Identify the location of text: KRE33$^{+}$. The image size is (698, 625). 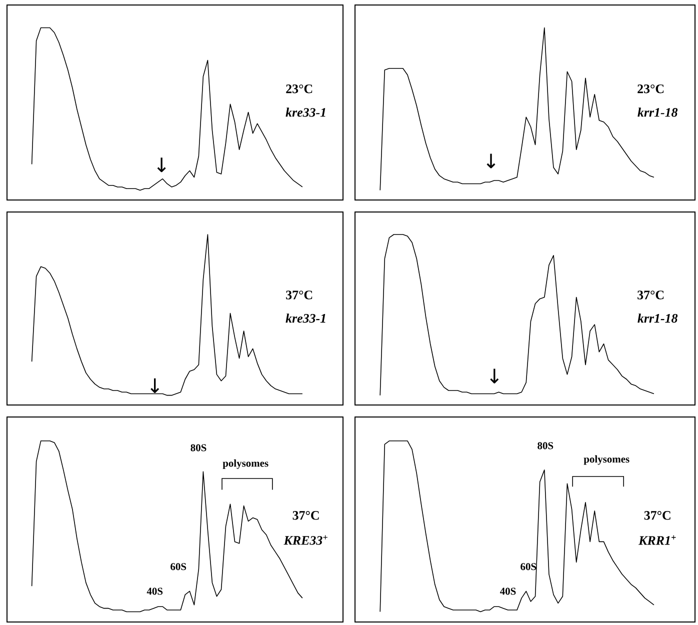
(306, 540).